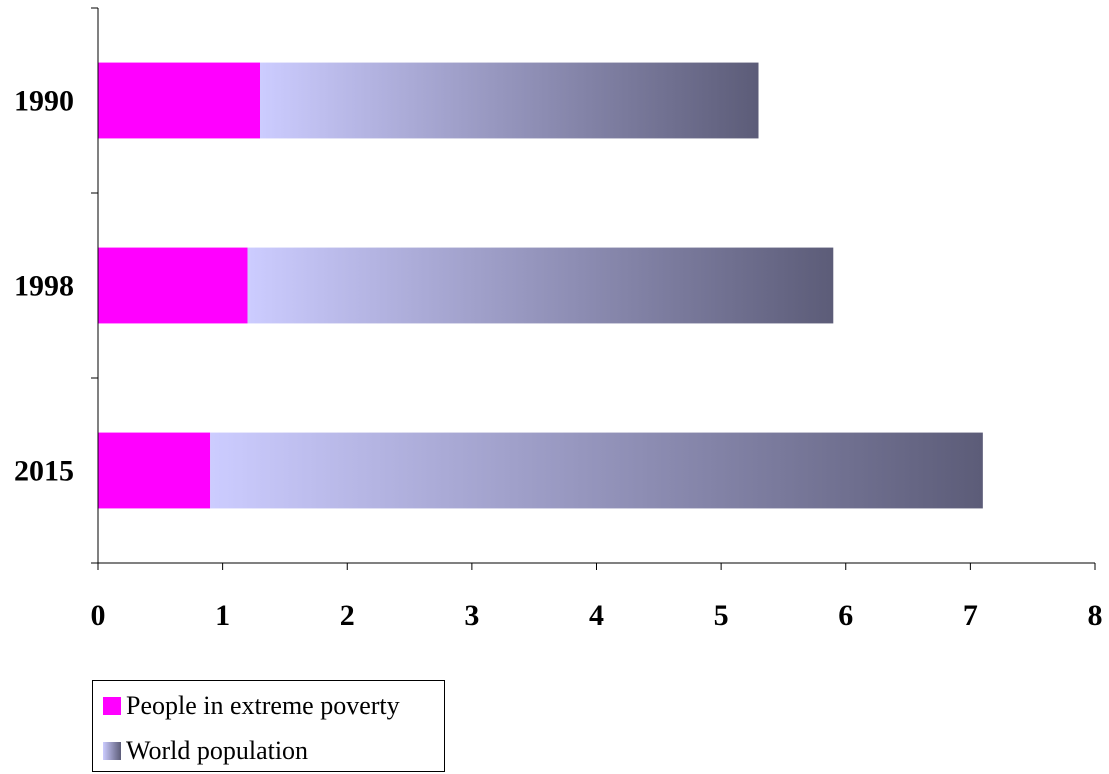 Image resolution: width=1109 pixels, height=774 pixels. Describe the element at coordinates (154, 470) in the screenshot. I see `bar-poverty-2015` at that location.